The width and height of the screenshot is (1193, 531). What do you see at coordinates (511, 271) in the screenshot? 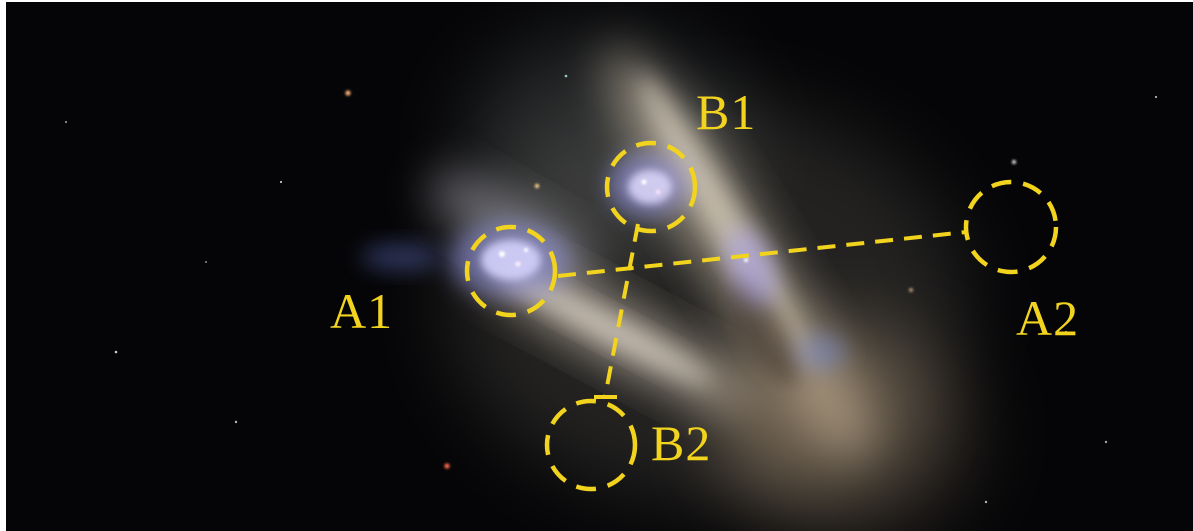
I see `a1-marker-circle` at bounding box center [511, 271].